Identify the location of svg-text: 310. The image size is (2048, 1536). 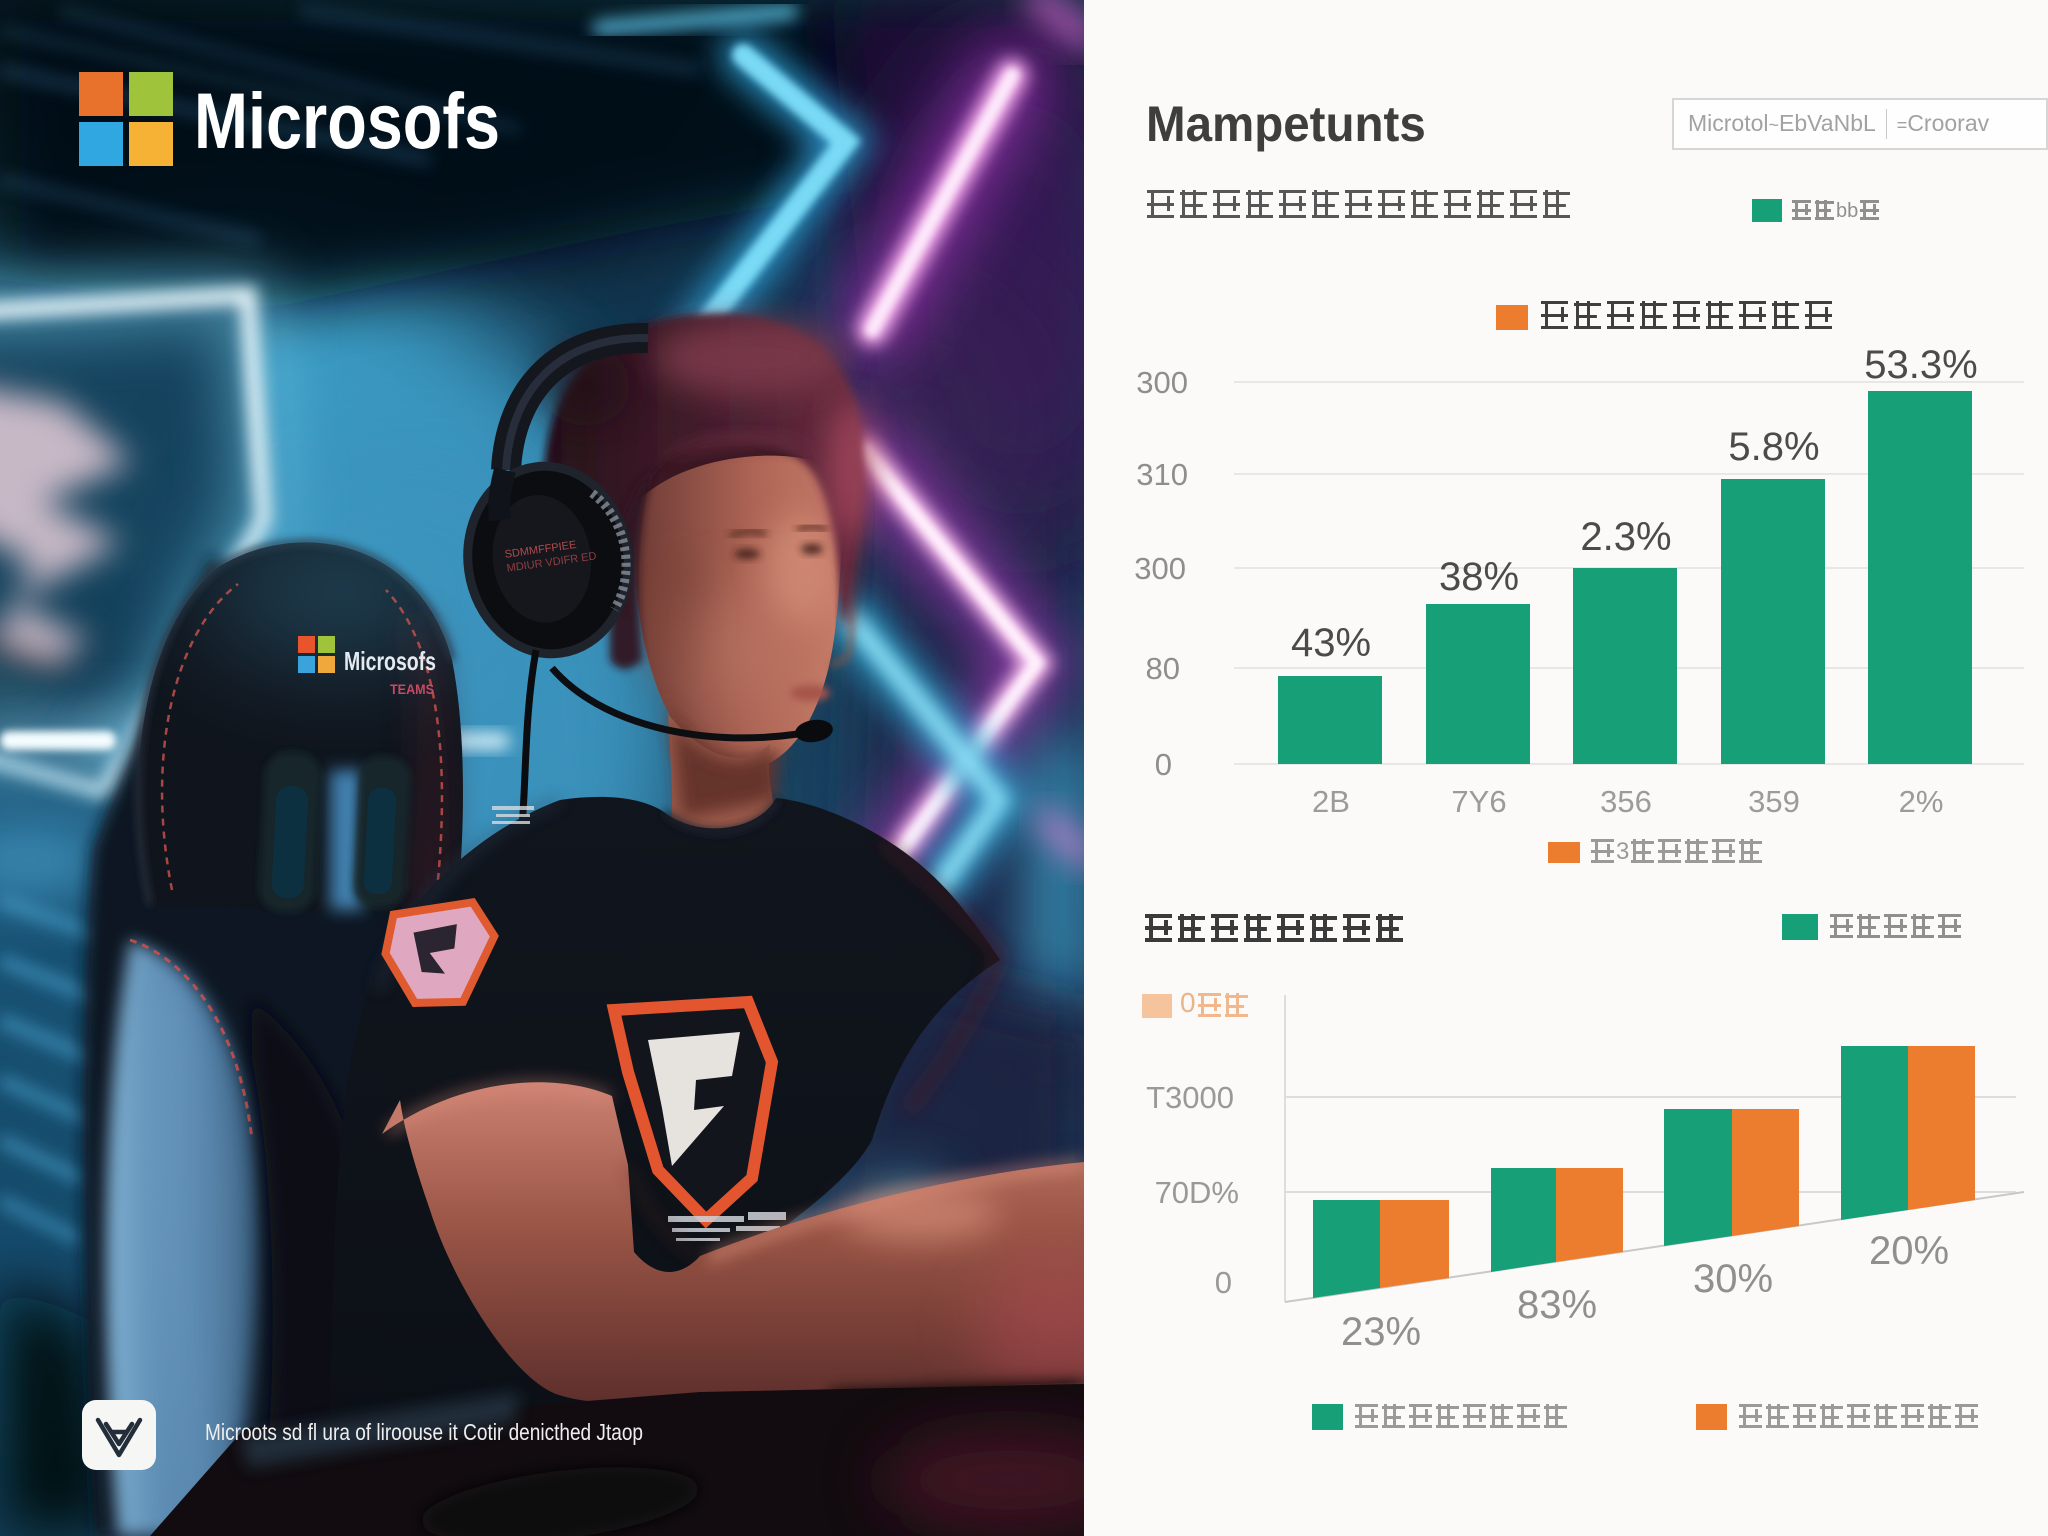
(1162, 474).